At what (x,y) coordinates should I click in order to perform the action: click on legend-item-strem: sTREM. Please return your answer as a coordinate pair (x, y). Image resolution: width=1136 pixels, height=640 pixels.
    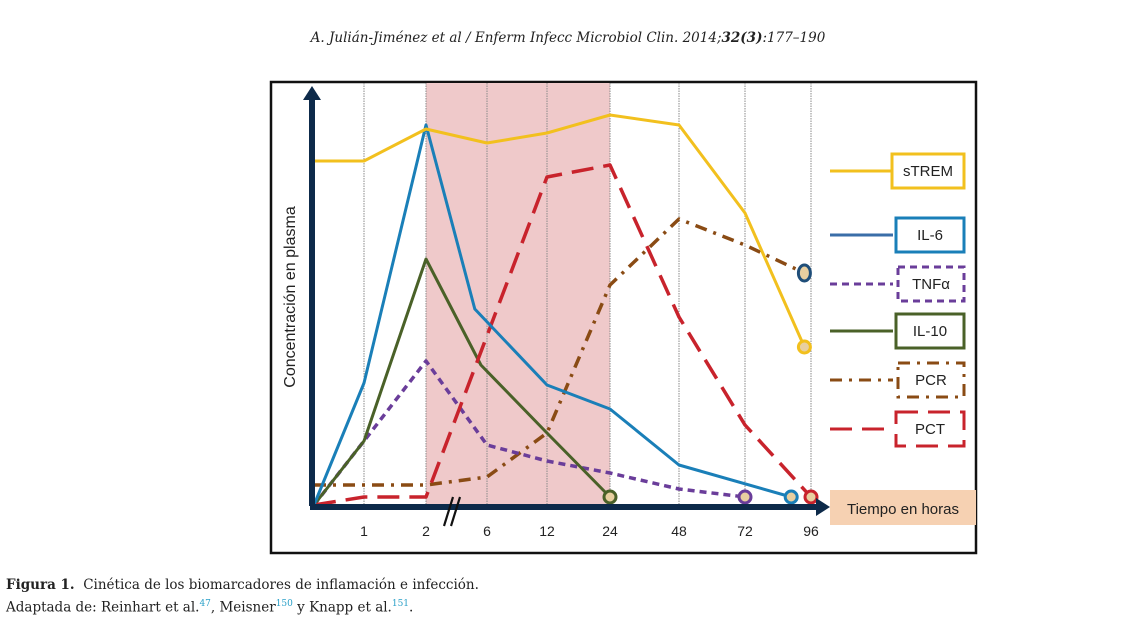
    Looking at the image, I should click on (898, 171).